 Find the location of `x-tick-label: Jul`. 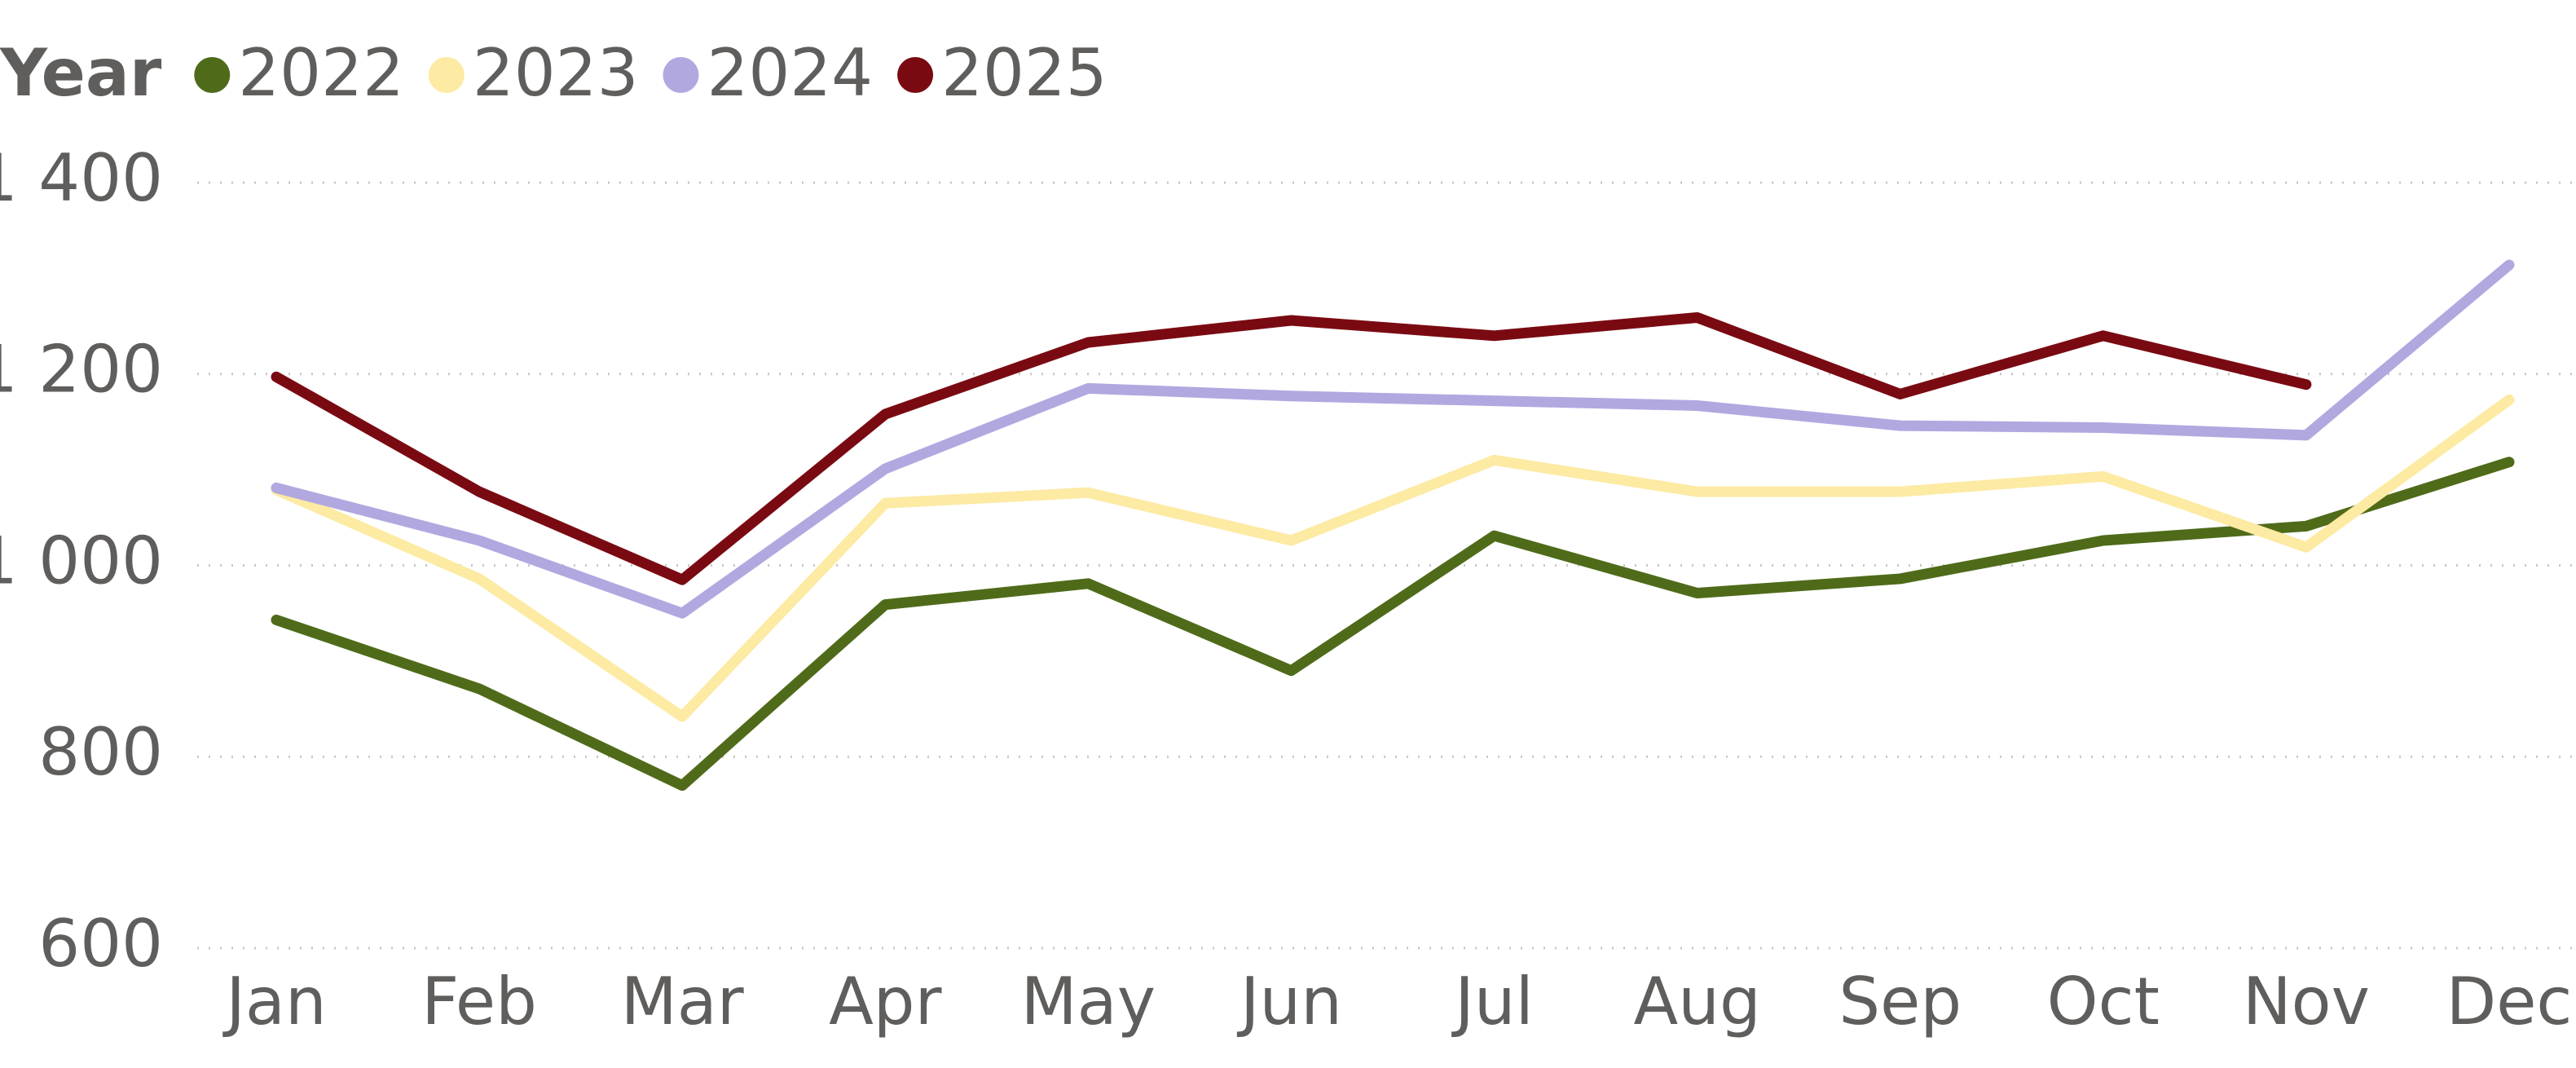

x-tick-label: Jul is located at coordinates (1492, 1001).